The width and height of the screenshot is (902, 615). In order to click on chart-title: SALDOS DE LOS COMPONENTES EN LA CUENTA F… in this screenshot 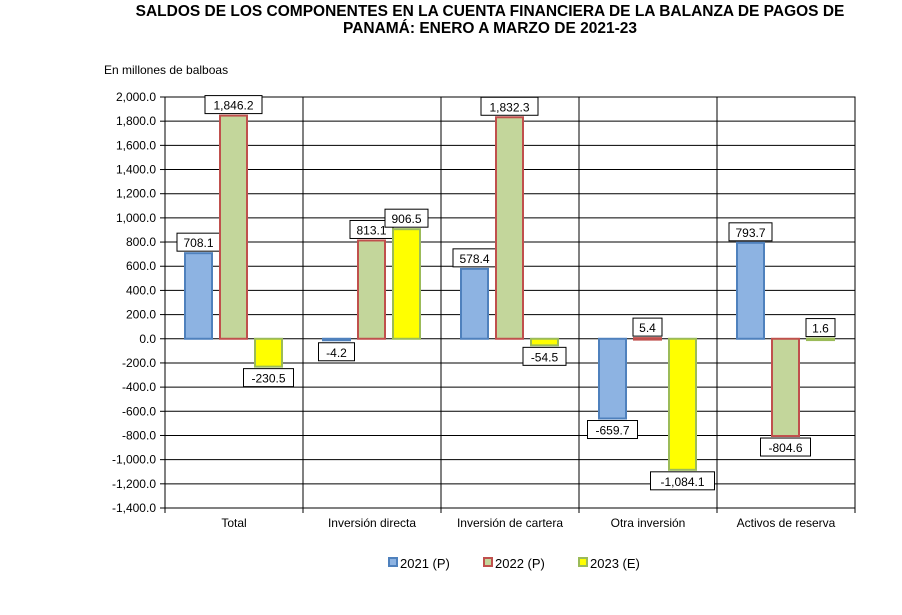, I will do `click(490, 20)`.